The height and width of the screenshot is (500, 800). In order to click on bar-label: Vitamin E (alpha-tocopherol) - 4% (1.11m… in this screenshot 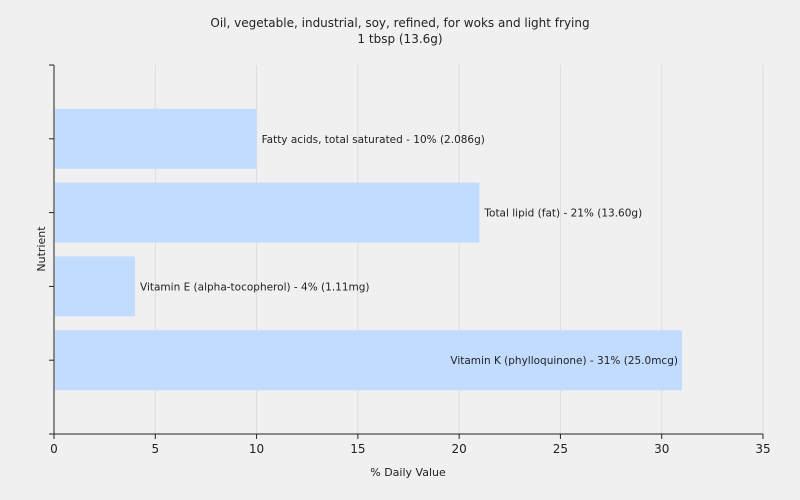, I will do `click(255, 287)`.